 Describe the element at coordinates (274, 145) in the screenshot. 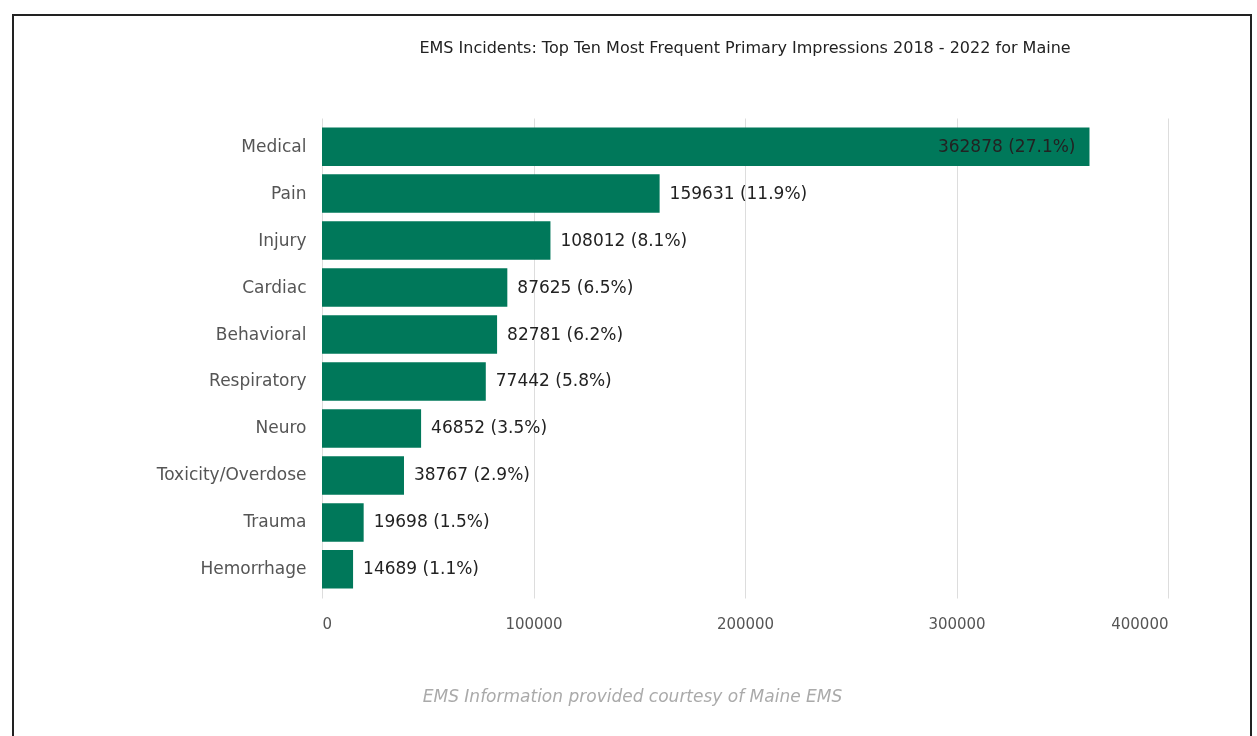

I see `y-tick-label: Medical` at that location.